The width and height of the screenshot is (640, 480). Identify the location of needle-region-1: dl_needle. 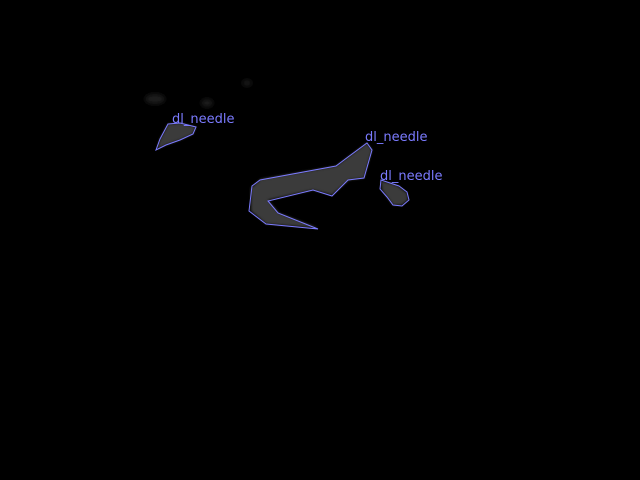
(194, 132).